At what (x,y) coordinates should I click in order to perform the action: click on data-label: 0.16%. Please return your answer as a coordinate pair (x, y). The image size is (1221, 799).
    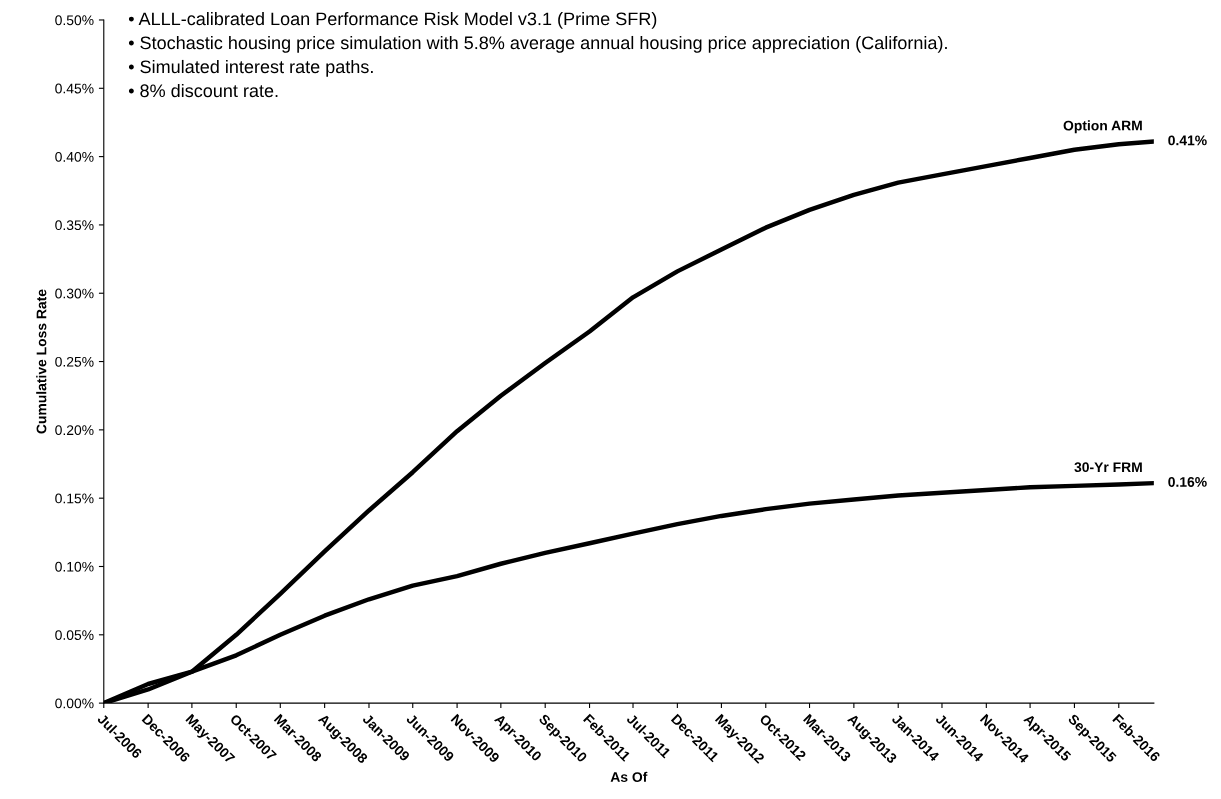
    Looking at the image, I should click on (1187, 482).